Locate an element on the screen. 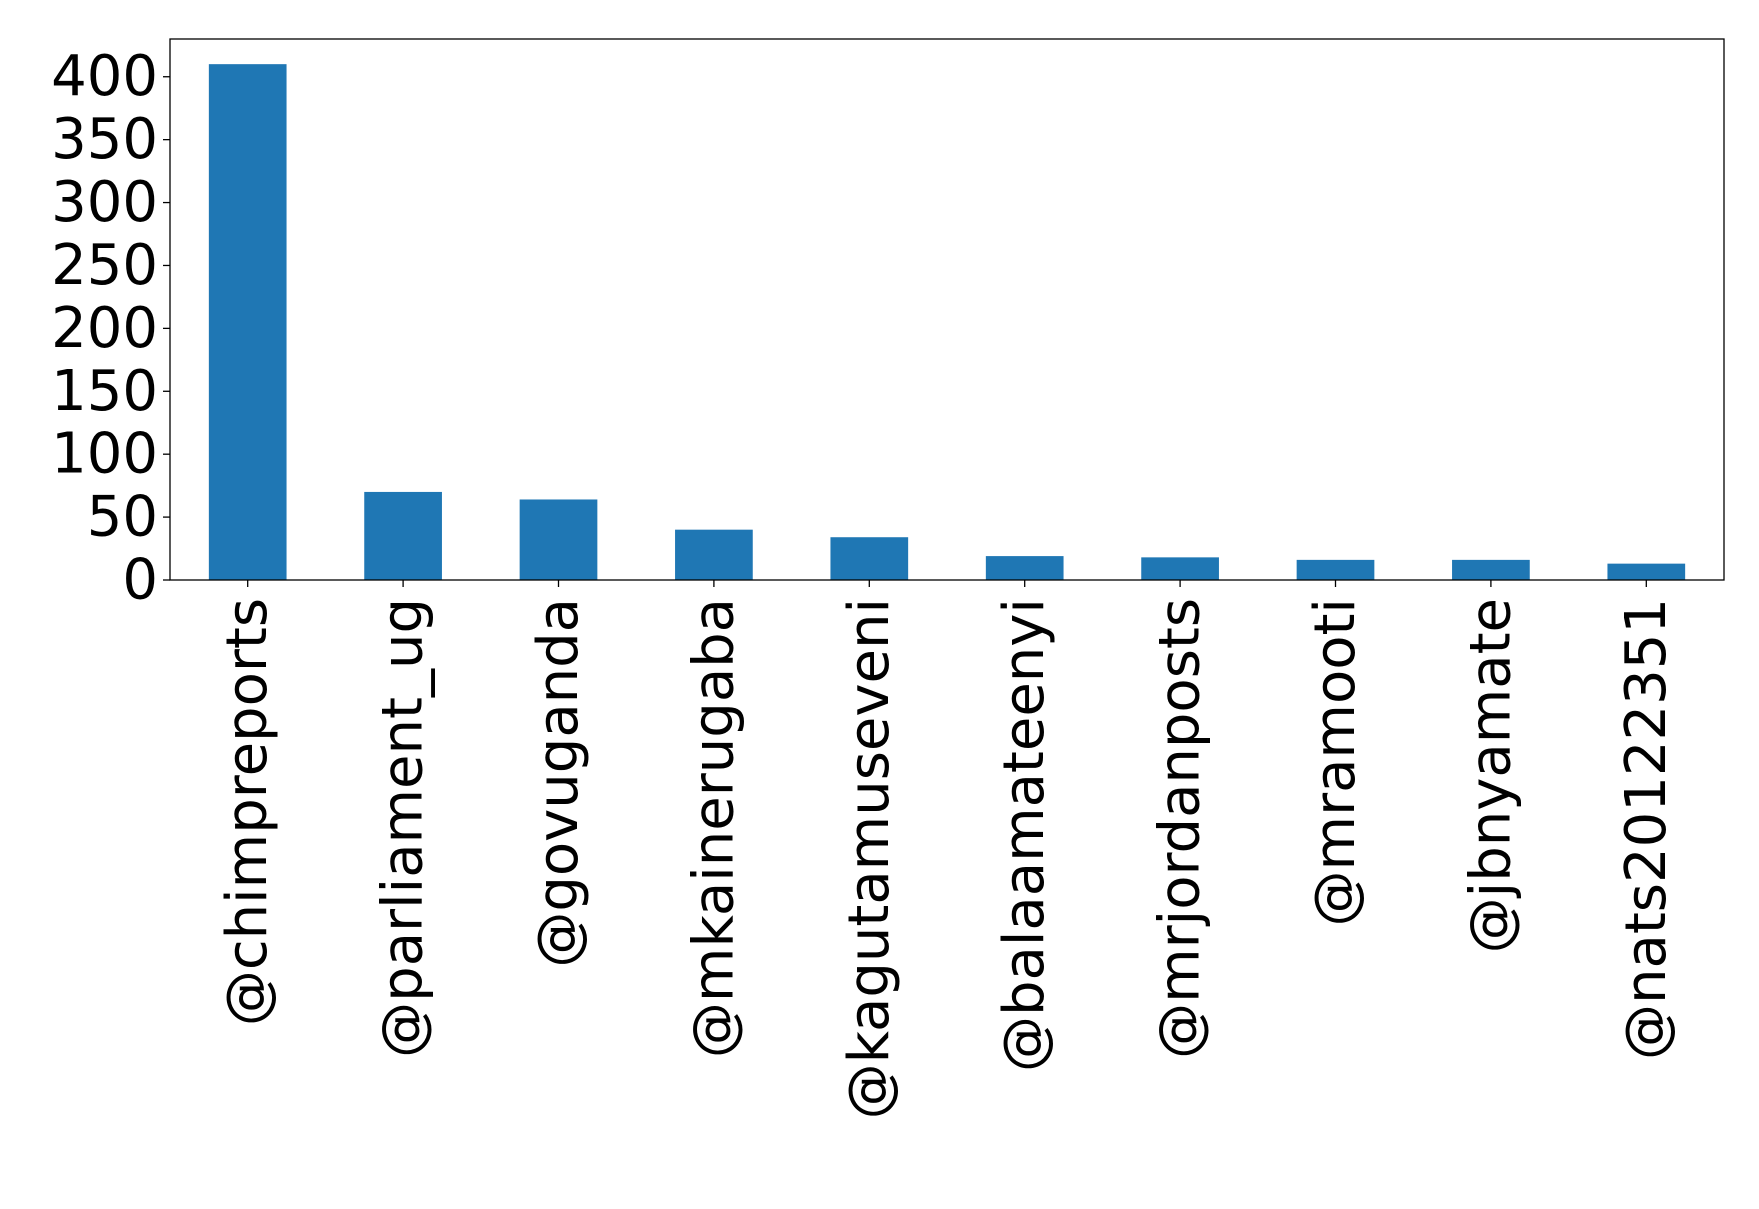  y-tick-label: 350 is located at coordinates (104, 139).